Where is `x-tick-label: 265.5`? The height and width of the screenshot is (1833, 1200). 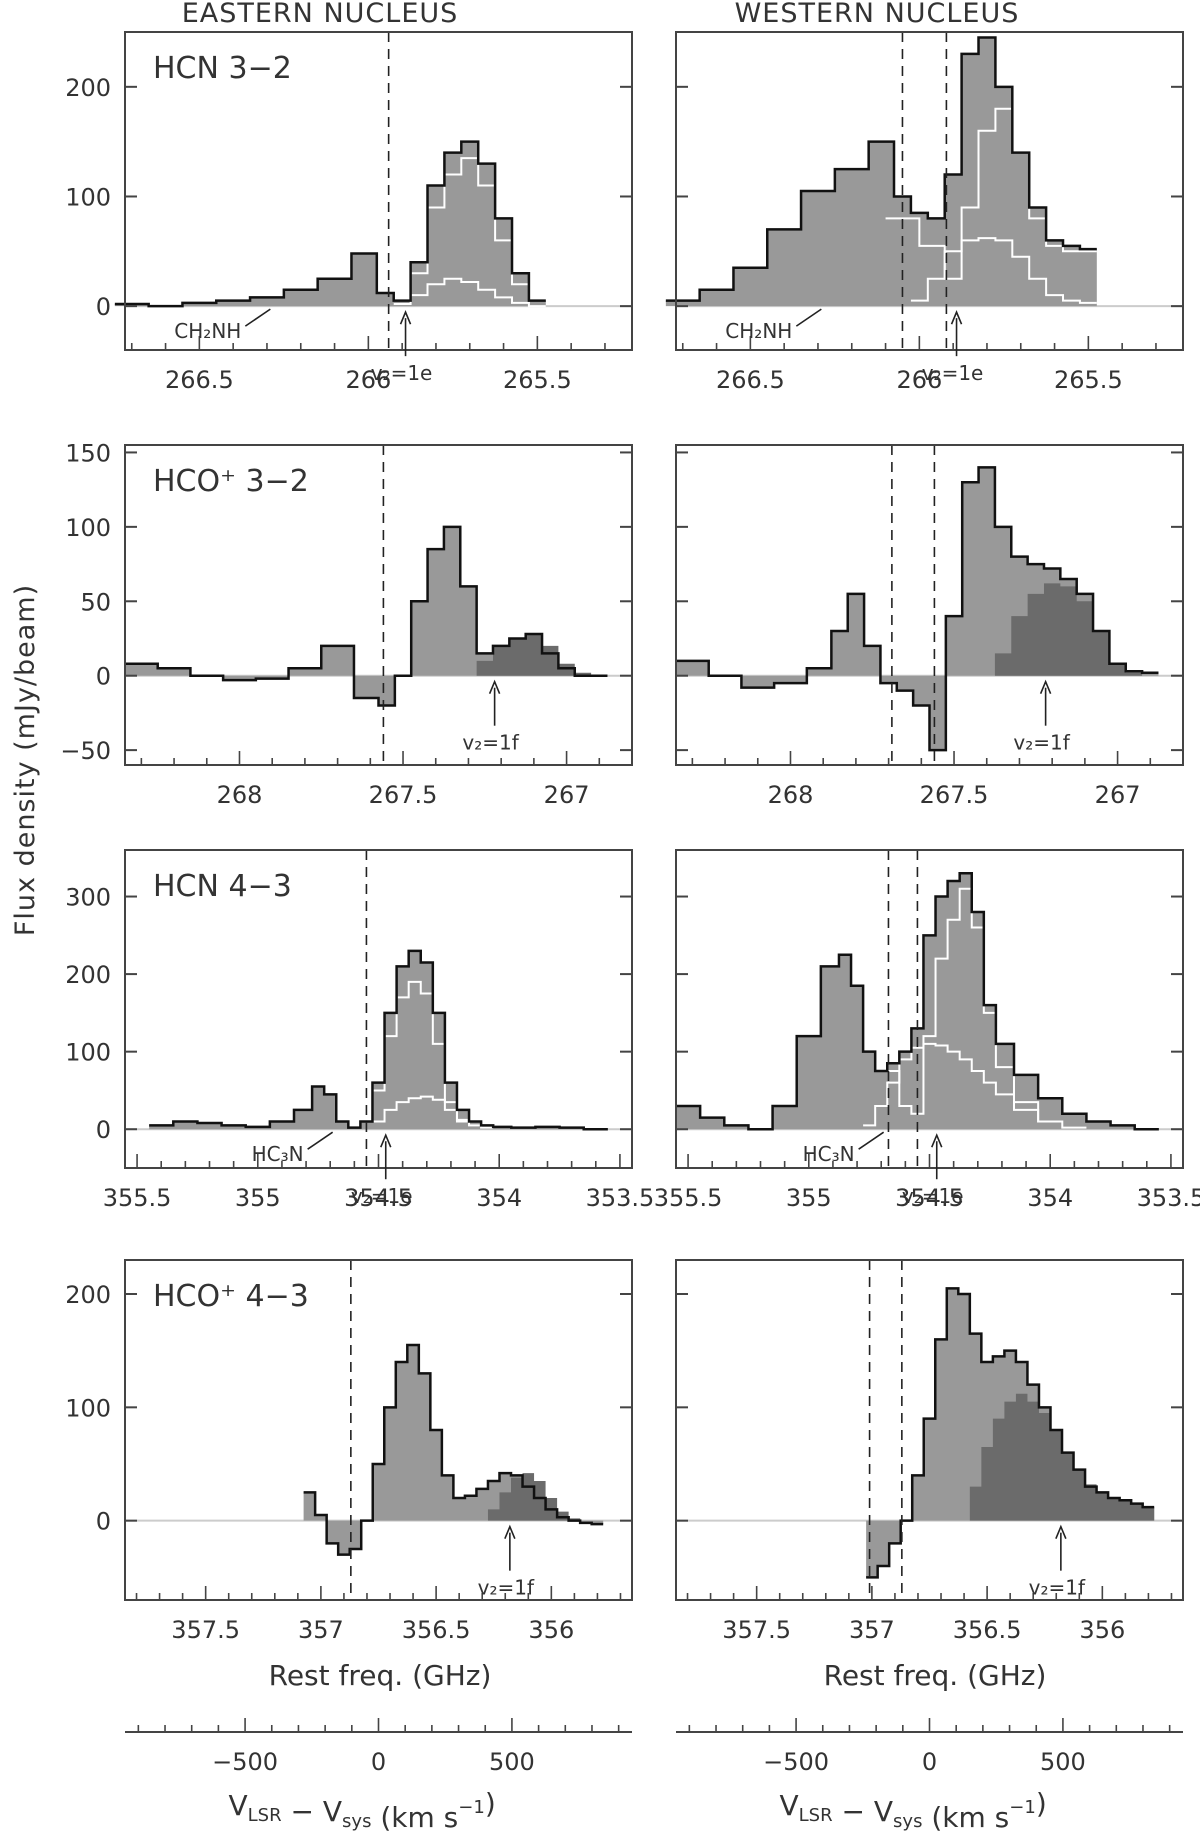
x-tick-label: 265.5 is located at coordinates (537, 380).